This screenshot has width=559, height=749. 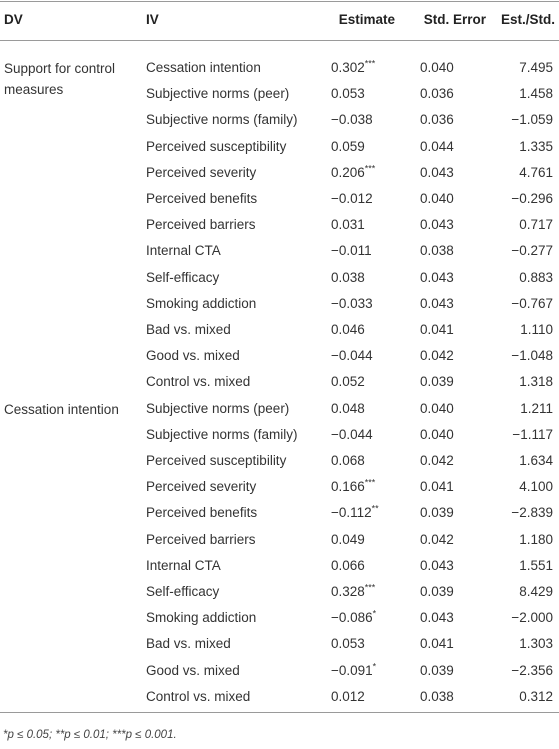 What do you see at coordinates (152, 19) in the screenshot?
I see `column-header: IV` at bounding box center [152, 19].